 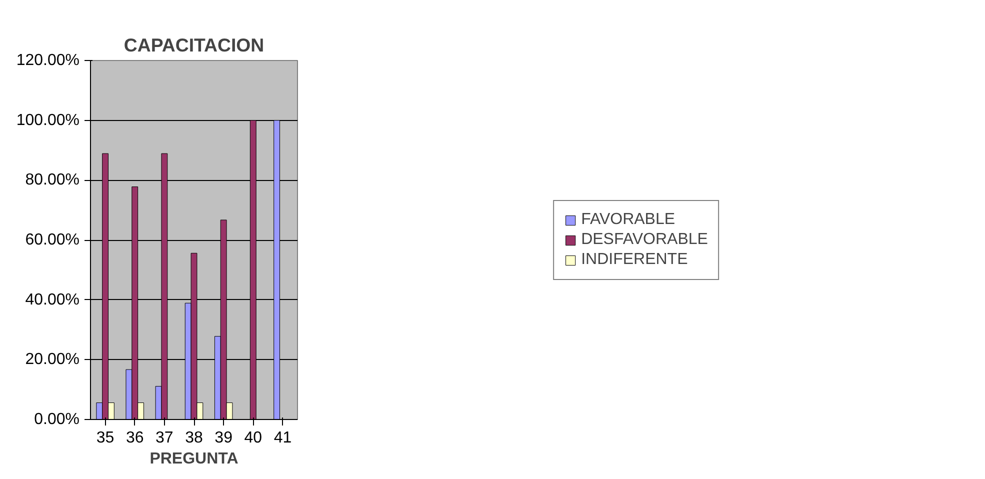 What do you see at coordinates (52, 180) in the screenshot?
I see `y-tick-label: 80.00%` at bounding box center [52, 180].